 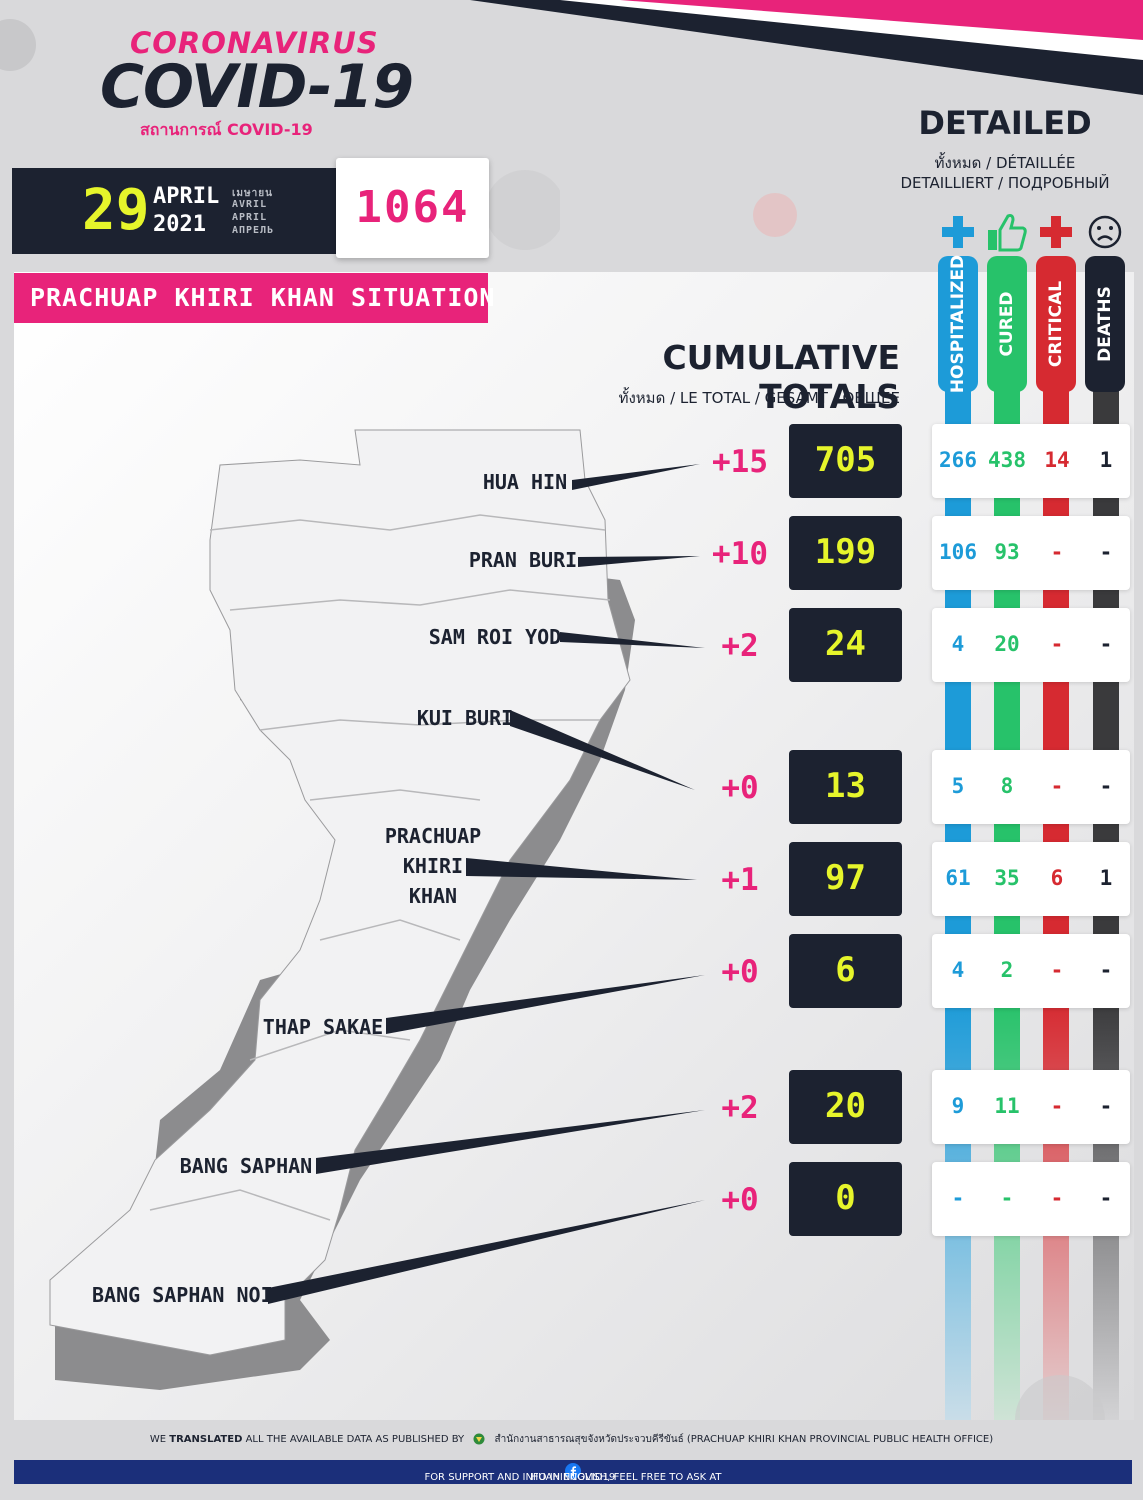 I want to click on row-total: 705, so click(x=845, y=461).